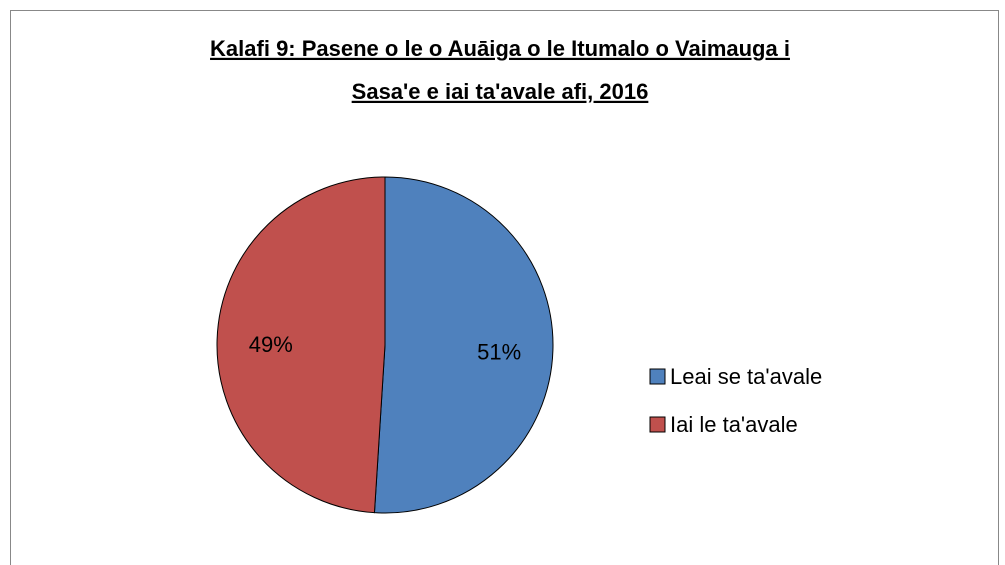 The width and height of the screenshot is (1005, 565). I want to click on legend-label: Leai se ta'avale, so click(746, 376).